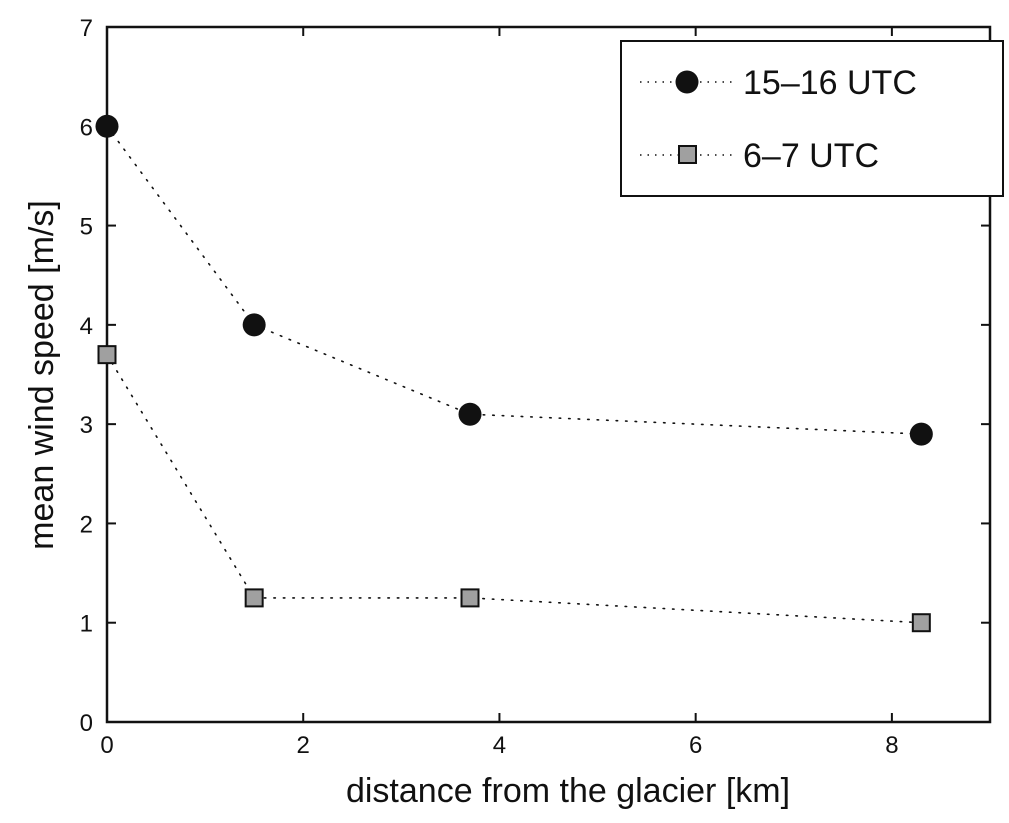 The width and height of the screenshot is (1009, 823). Describe the element at coordinates (891, 745) in the screenshot. I see `x-tick-label: 8` at that location.